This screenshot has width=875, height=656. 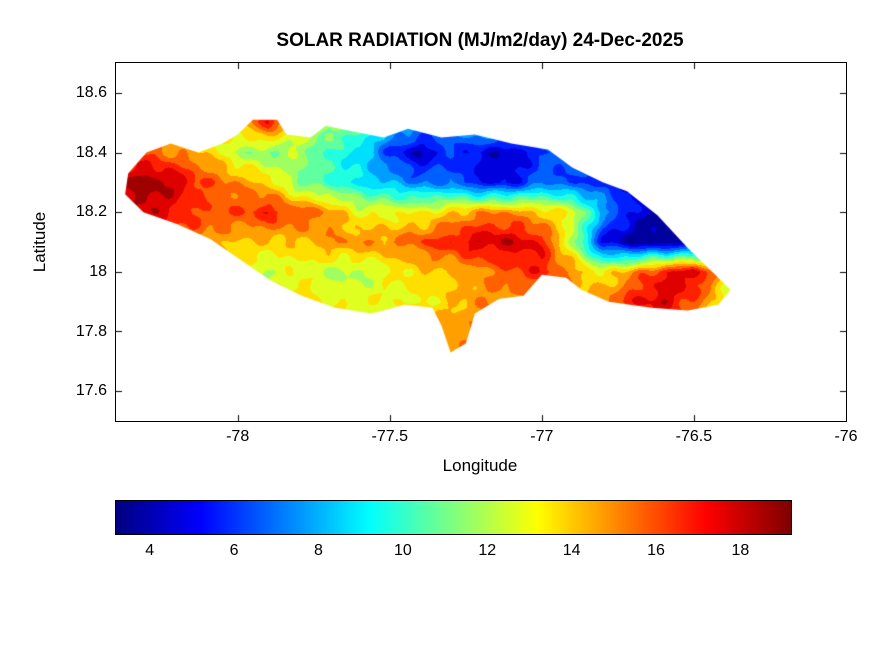 What do you see at coordinates (150, 550) in the screenshot?
I see `colorbar-tick-label: 4` at bounding box center [150, 550].